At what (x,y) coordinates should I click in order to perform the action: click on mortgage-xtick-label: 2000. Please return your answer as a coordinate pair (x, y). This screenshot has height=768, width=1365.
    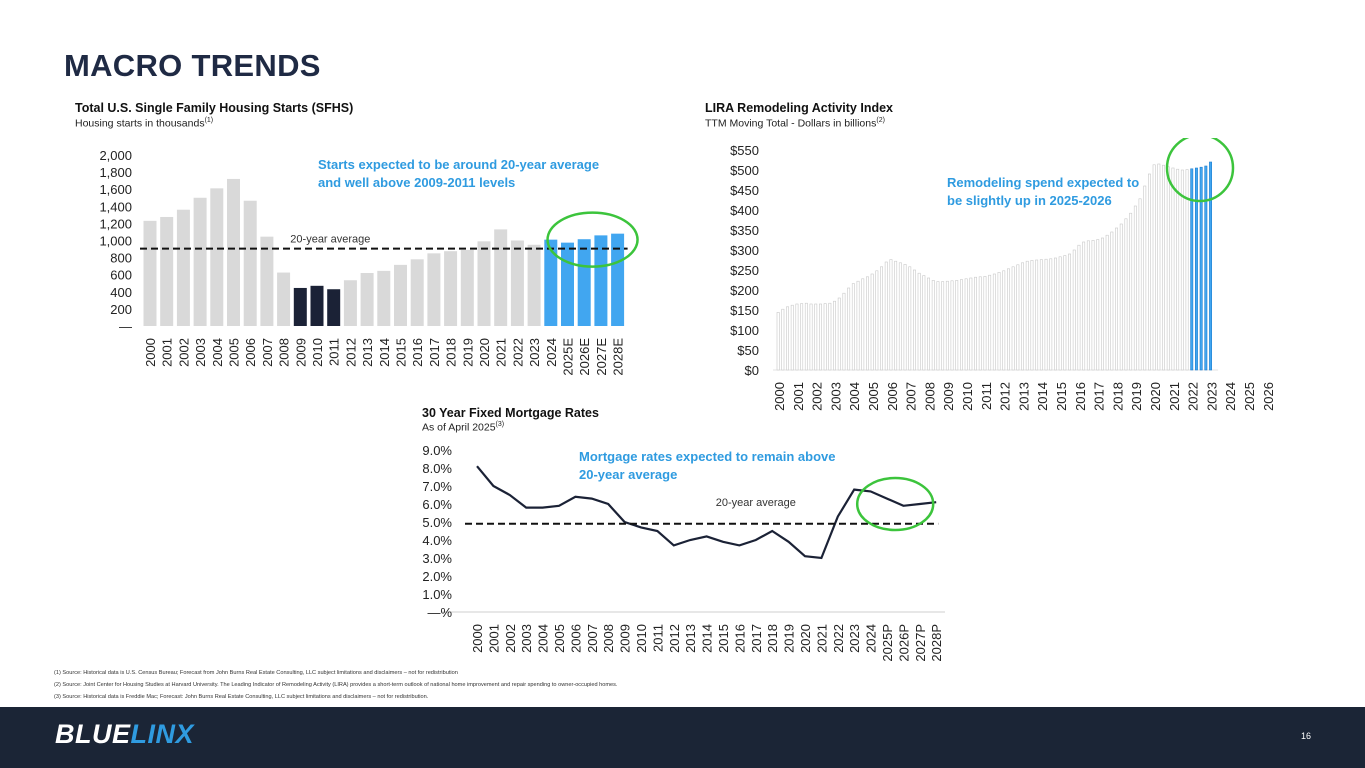
    Looking at the image, I should click on (477, 638).